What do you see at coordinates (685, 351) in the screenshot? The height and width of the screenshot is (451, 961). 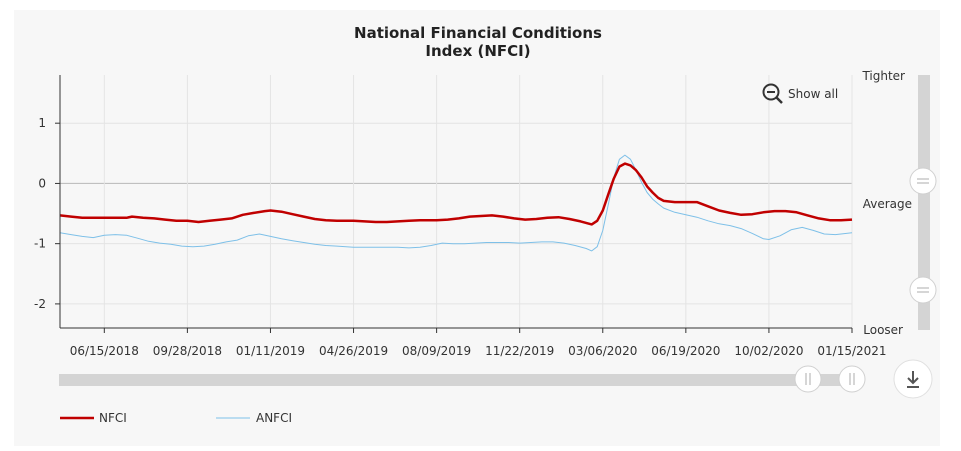 I see `x-tick-label: 06/19/2020` at bounding box center [685, 351].